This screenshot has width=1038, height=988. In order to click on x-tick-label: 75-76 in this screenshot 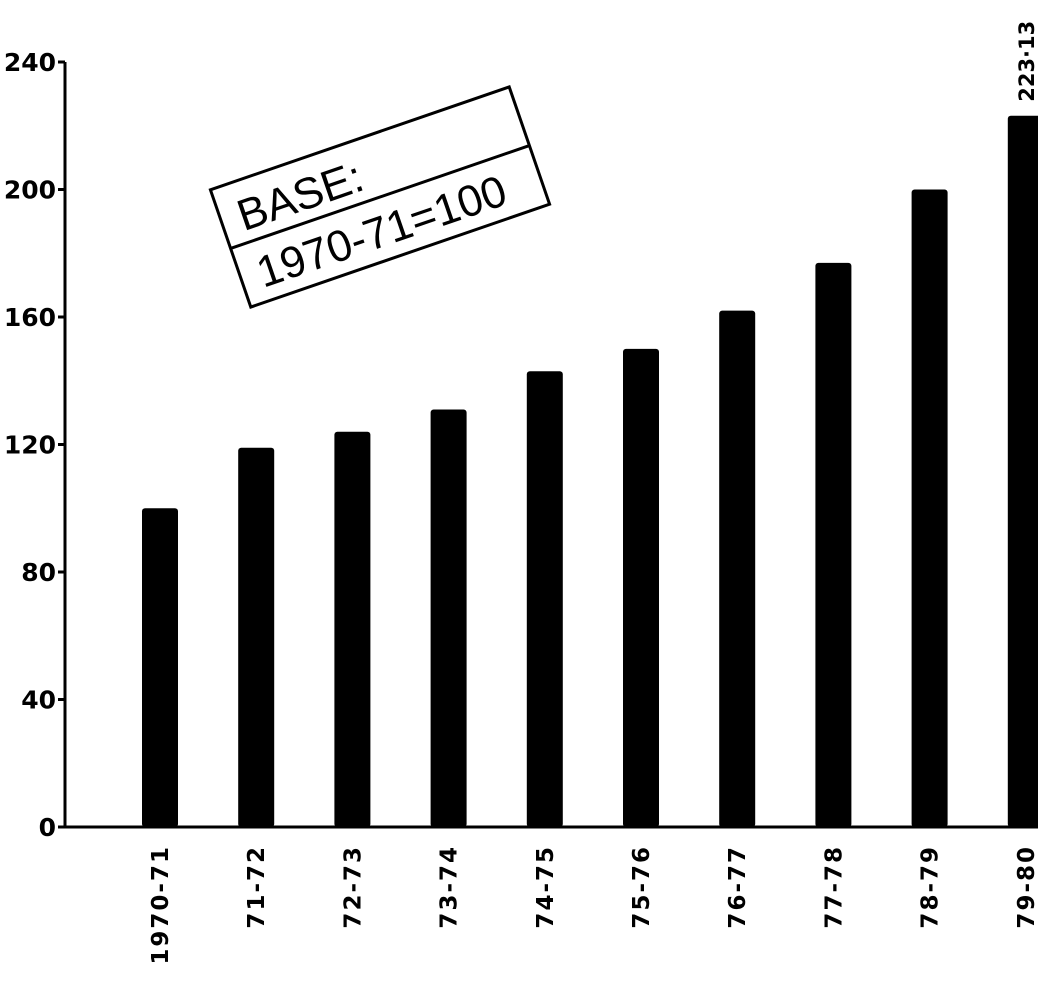, I will do `click(642, 887)`.